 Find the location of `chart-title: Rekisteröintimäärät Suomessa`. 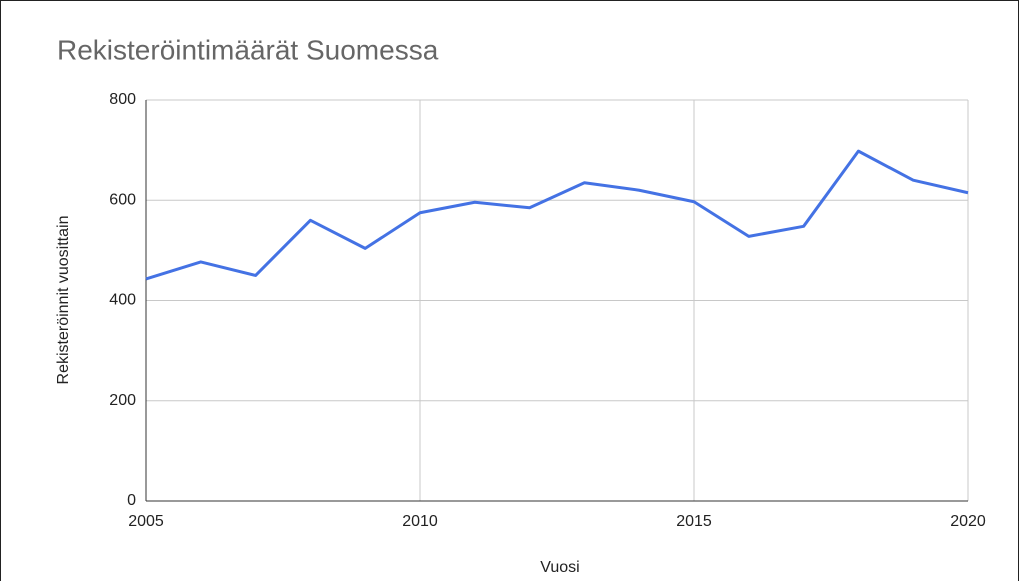

chart-title: Rekisteröintimäärät Suomessa is located at coordinates (248, 49).